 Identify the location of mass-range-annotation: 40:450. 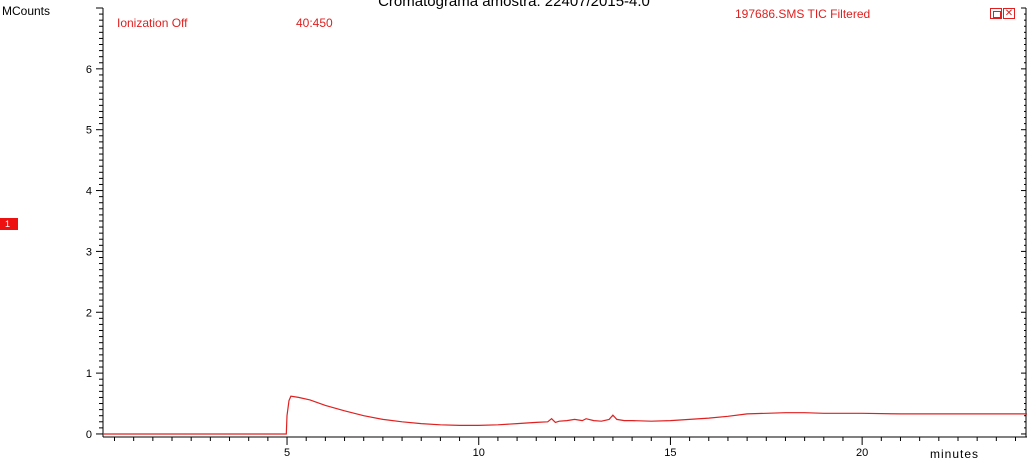
(314, 23).